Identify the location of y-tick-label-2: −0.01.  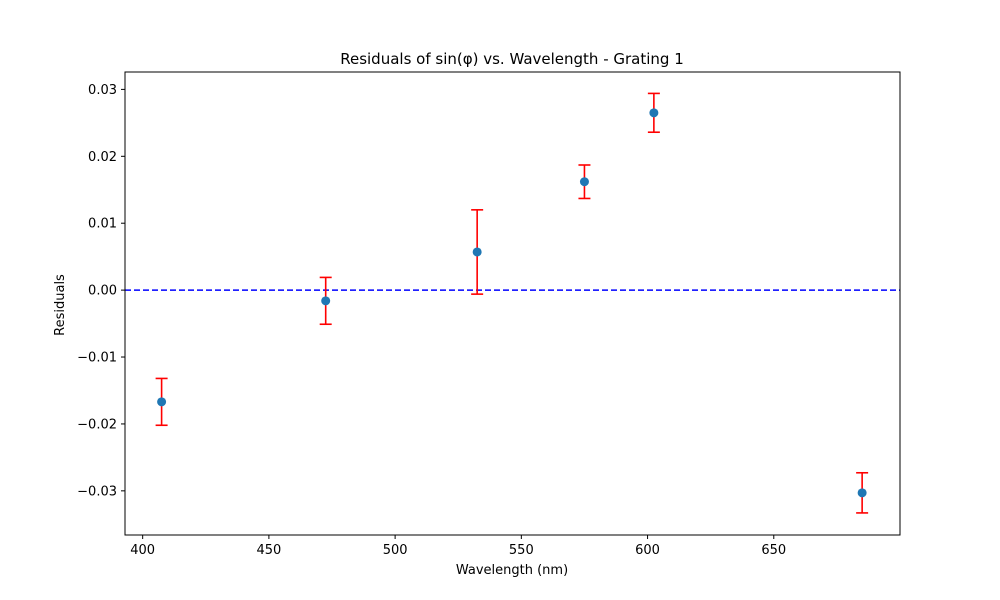
(97, 358).